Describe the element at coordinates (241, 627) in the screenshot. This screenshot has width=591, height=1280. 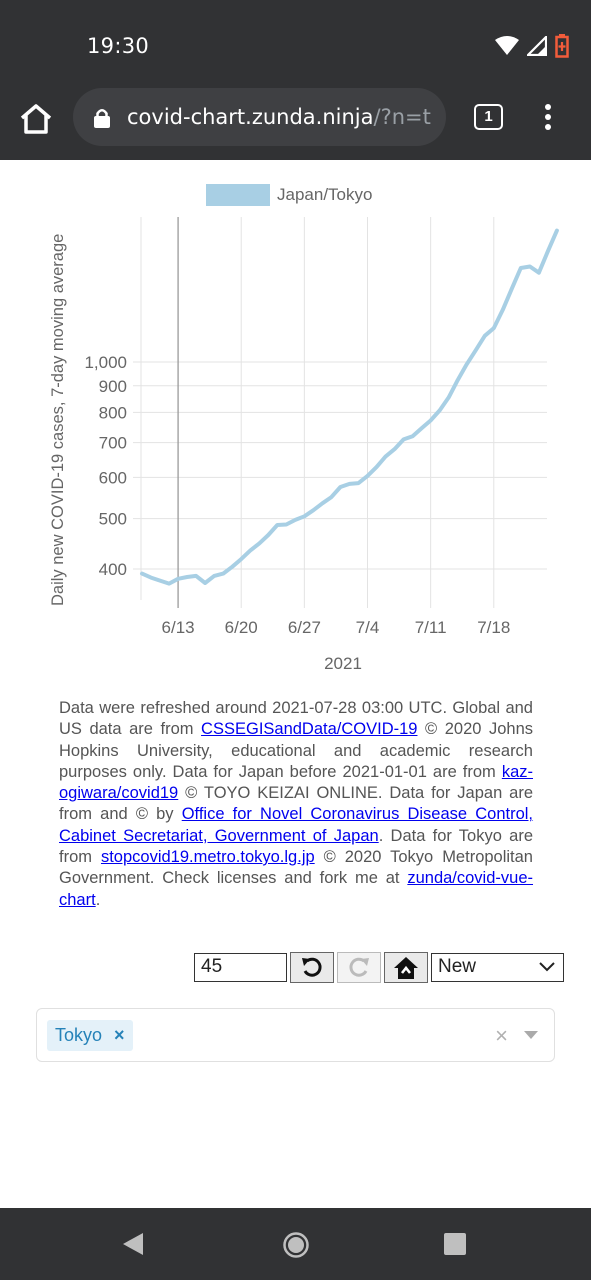
I see `x-tick-label: 6/20` at that location.